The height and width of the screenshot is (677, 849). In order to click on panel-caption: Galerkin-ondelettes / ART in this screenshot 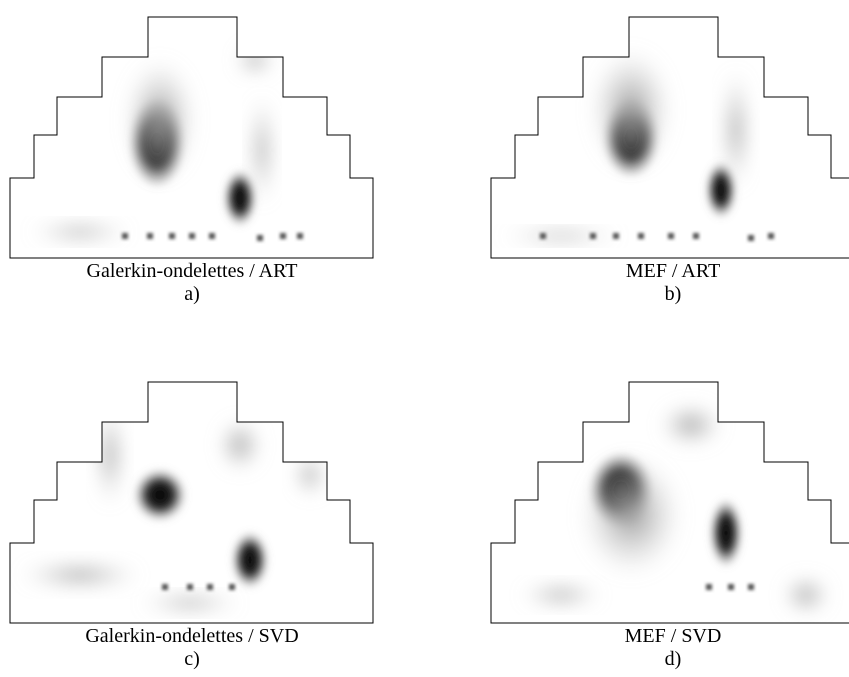, I will do `click(192, 271)`.